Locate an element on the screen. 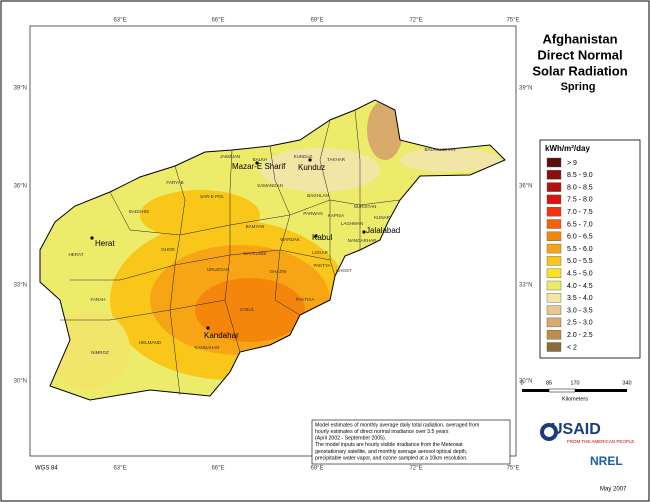  legend-label: 4.5 - 5.0 is located at coordinates (580, 274).